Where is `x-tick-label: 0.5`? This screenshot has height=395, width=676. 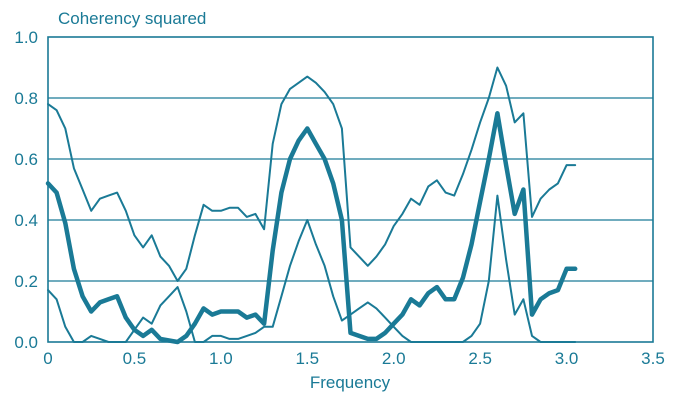
x-tick-label: 0.5 is located at coordinates (135, 358).